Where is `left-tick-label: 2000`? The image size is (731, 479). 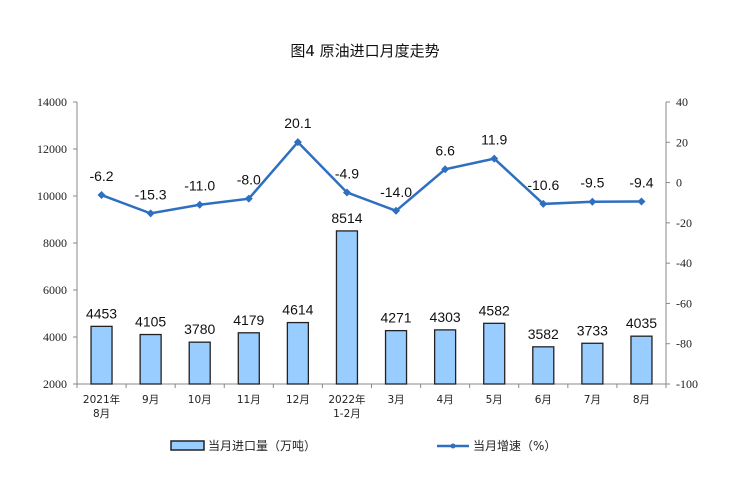
left-tick-label: 2000 is located at coordinates (55, 384).